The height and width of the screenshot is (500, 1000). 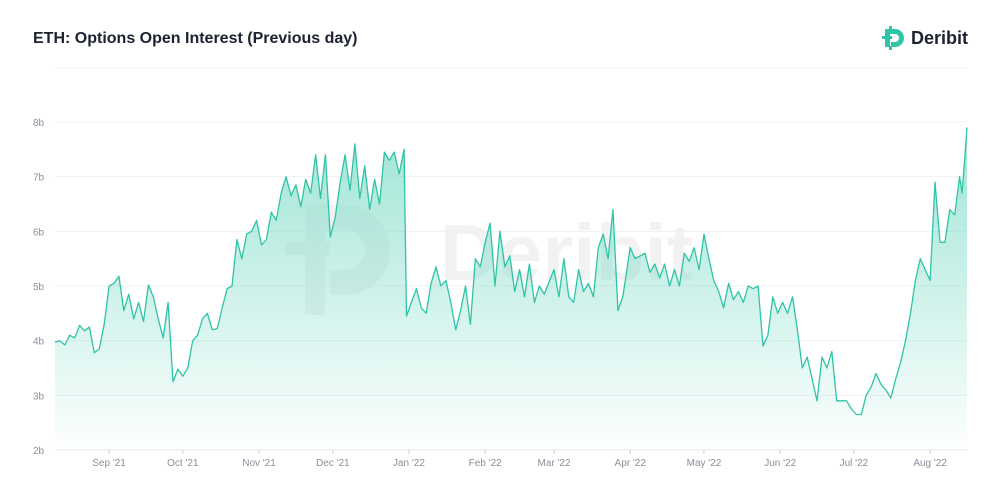 I want to click on brand-name: Deribit, so click(x=939, y=37).